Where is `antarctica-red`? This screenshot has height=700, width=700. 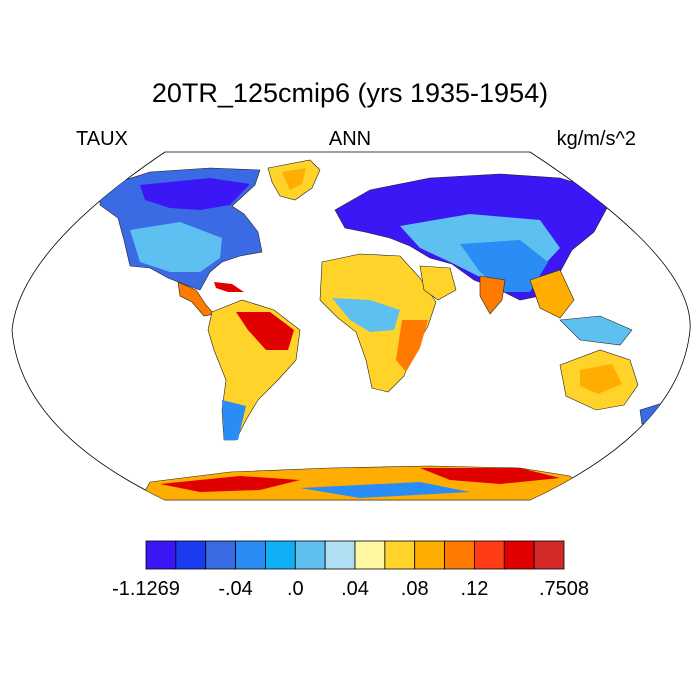
antarctica-red is located at coordinates (230, 484).